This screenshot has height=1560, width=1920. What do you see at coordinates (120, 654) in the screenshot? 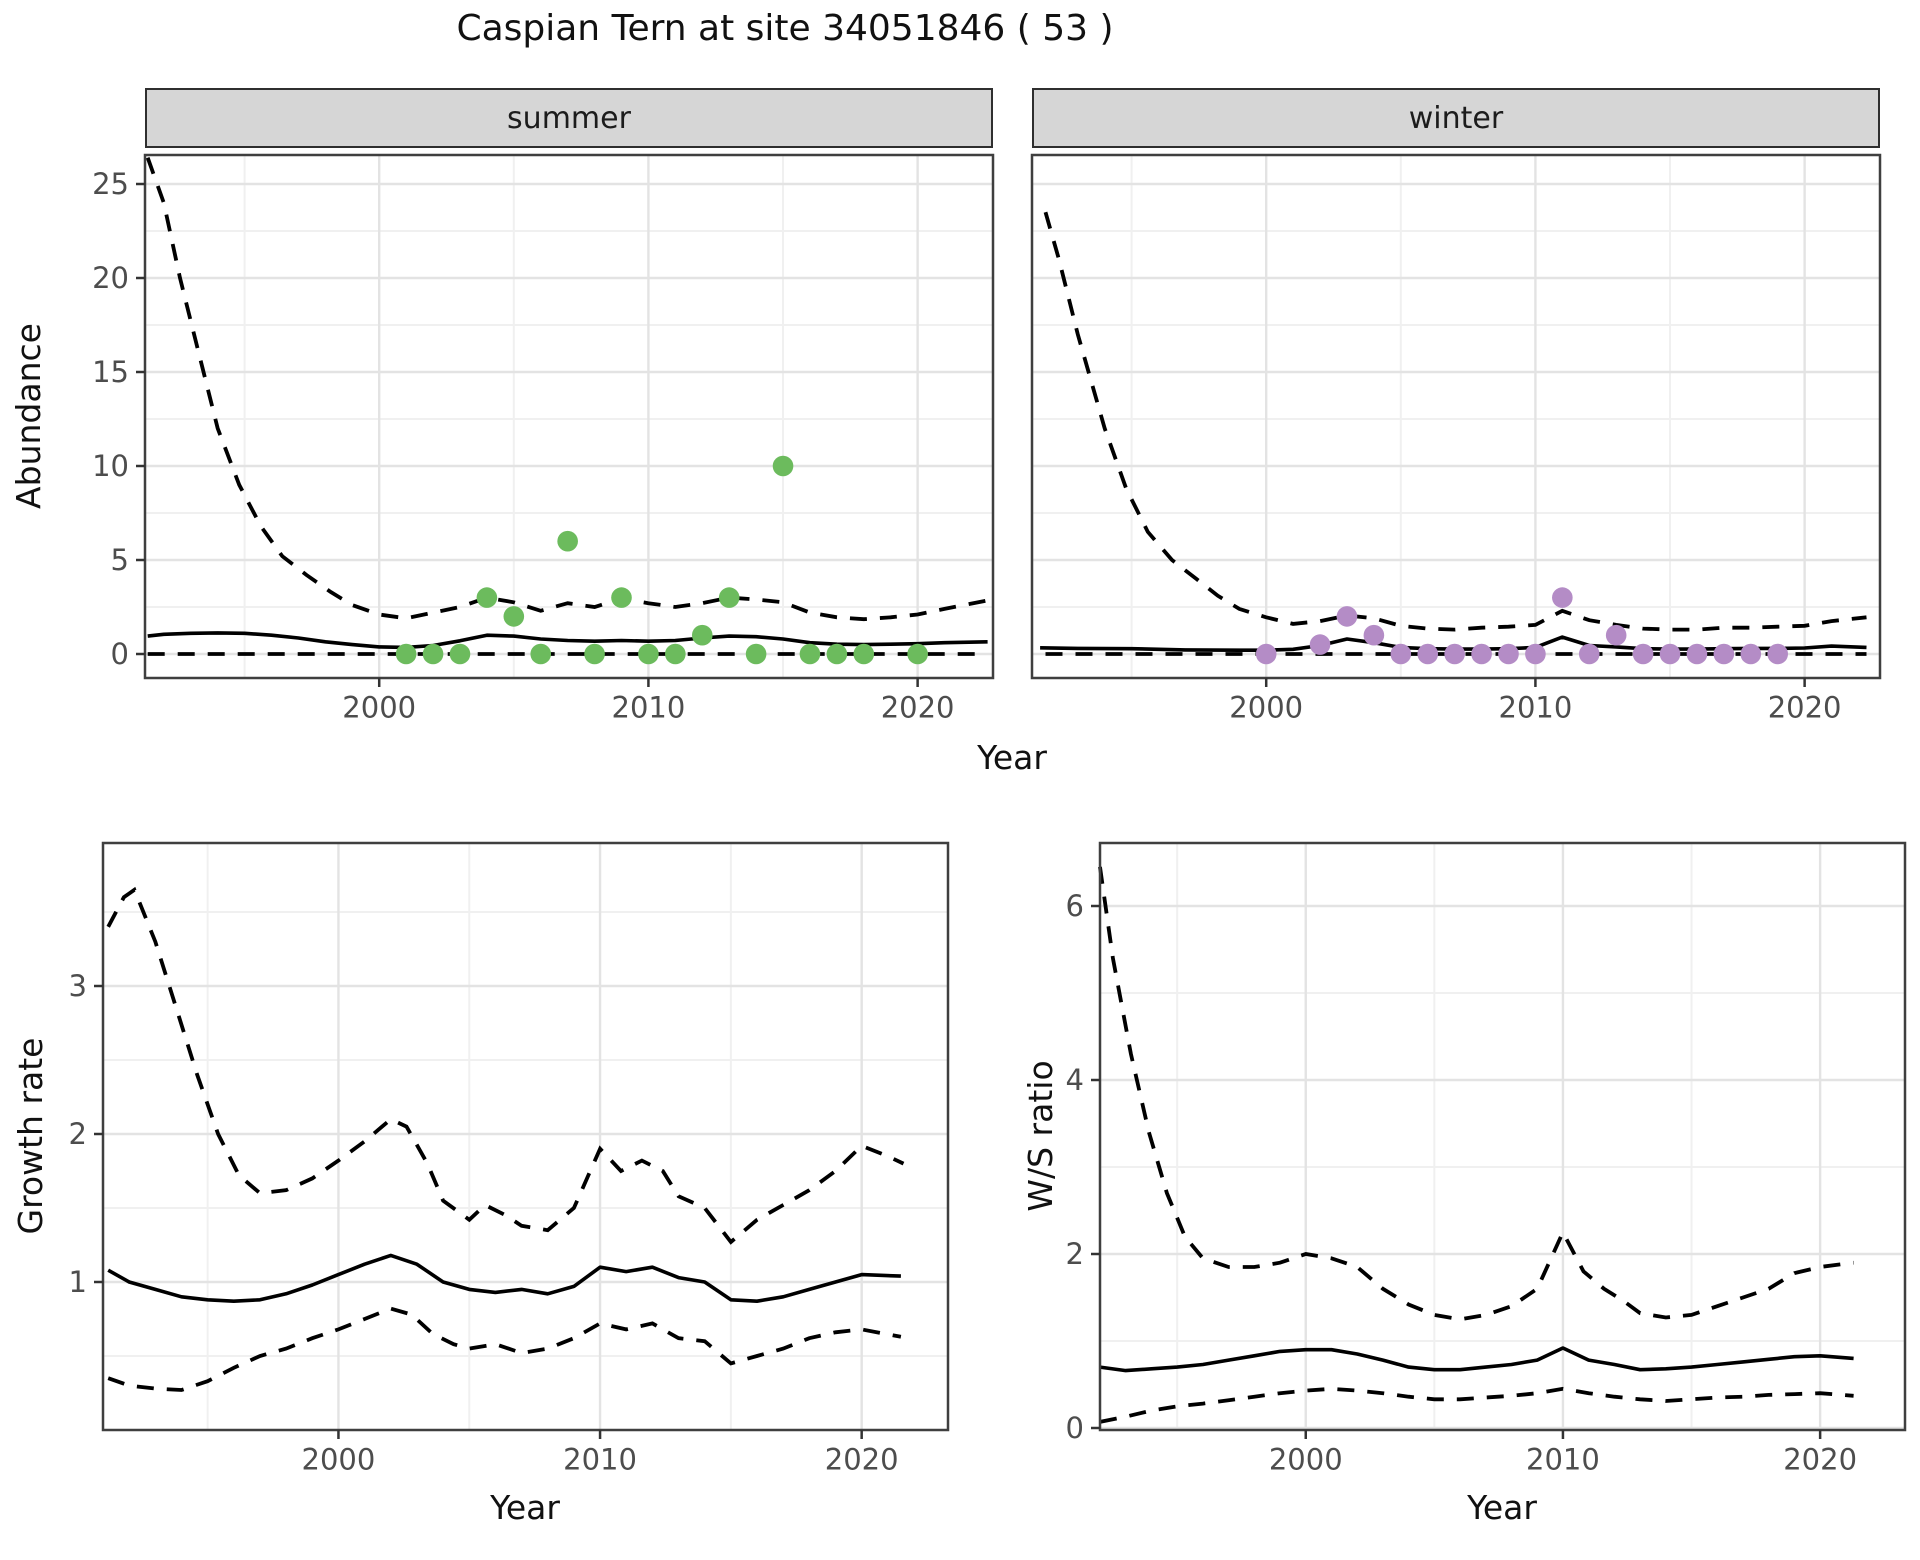
I see `summer-y-tick-label: 0` at bounding box center [120, 654].